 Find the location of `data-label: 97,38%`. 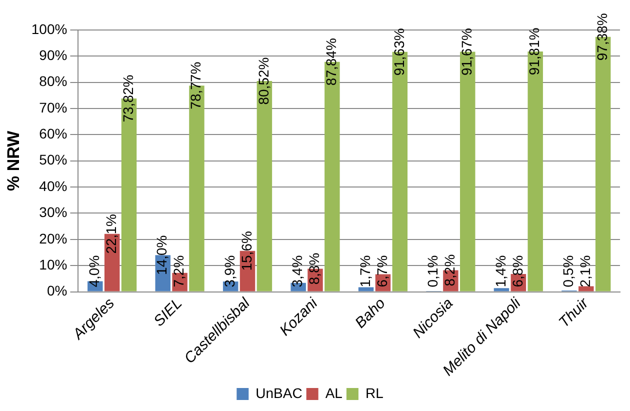

data-label: 97,38% is located at coordinates (602, 37).